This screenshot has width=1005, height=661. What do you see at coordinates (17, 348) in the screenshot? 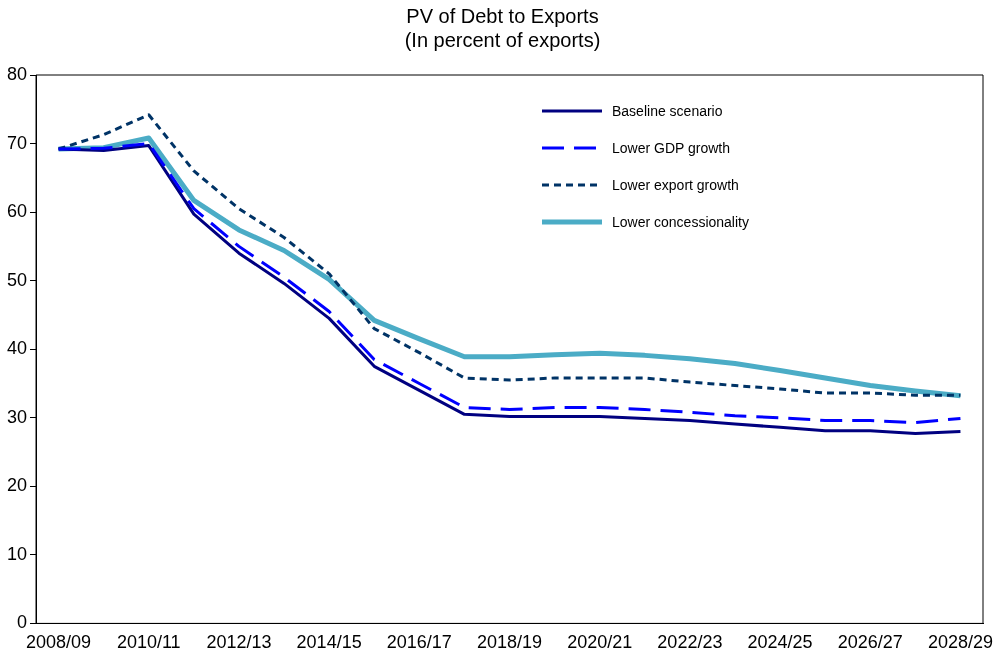
I see `y-tick-label: 40` at bounding box center [17, 348].